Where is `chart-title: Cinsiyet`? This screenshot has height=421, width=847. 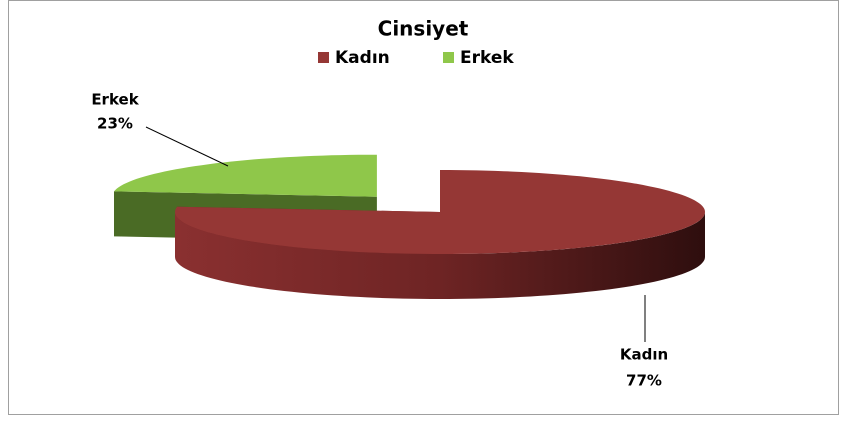
chart-title: Cinsiyet is located at coordinates (423, 29).